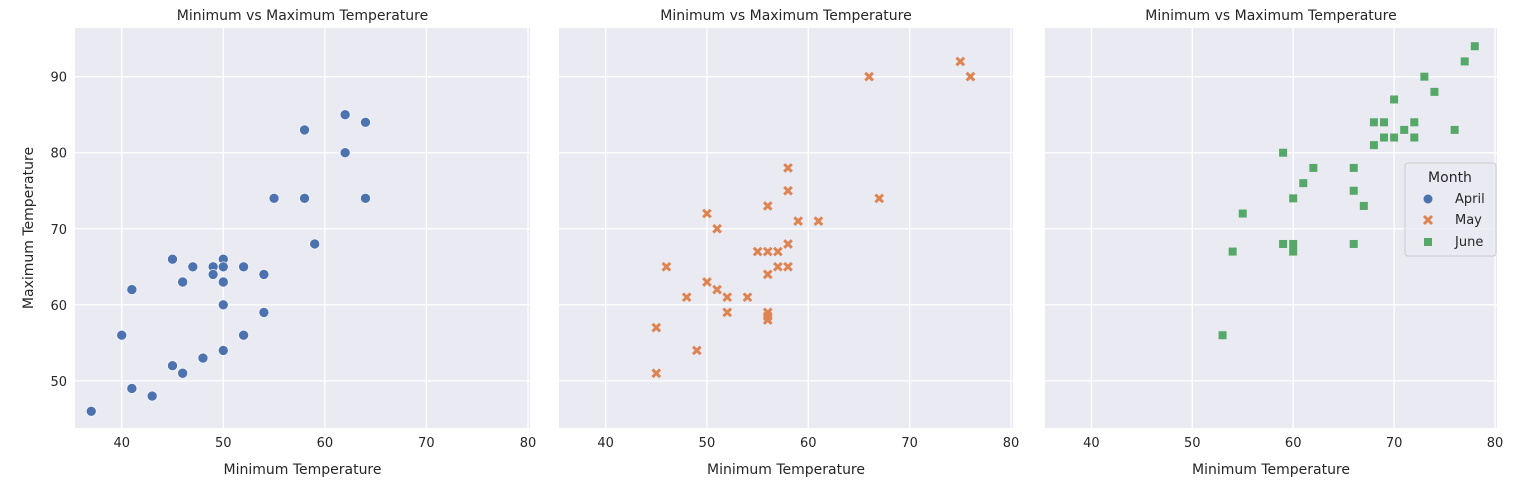  Describe the element at coordinates (1470, 199) in the screenshot. I see `legend-label-april: April` at that location.